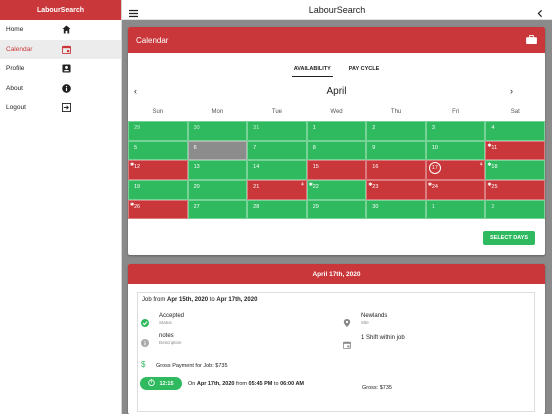 This screenshot has height=414, width=552. What do you see at coordinates (455, 190) in the screenshot?
I see `calendar-day: ✱ 24` at bounding box center [455, 190].